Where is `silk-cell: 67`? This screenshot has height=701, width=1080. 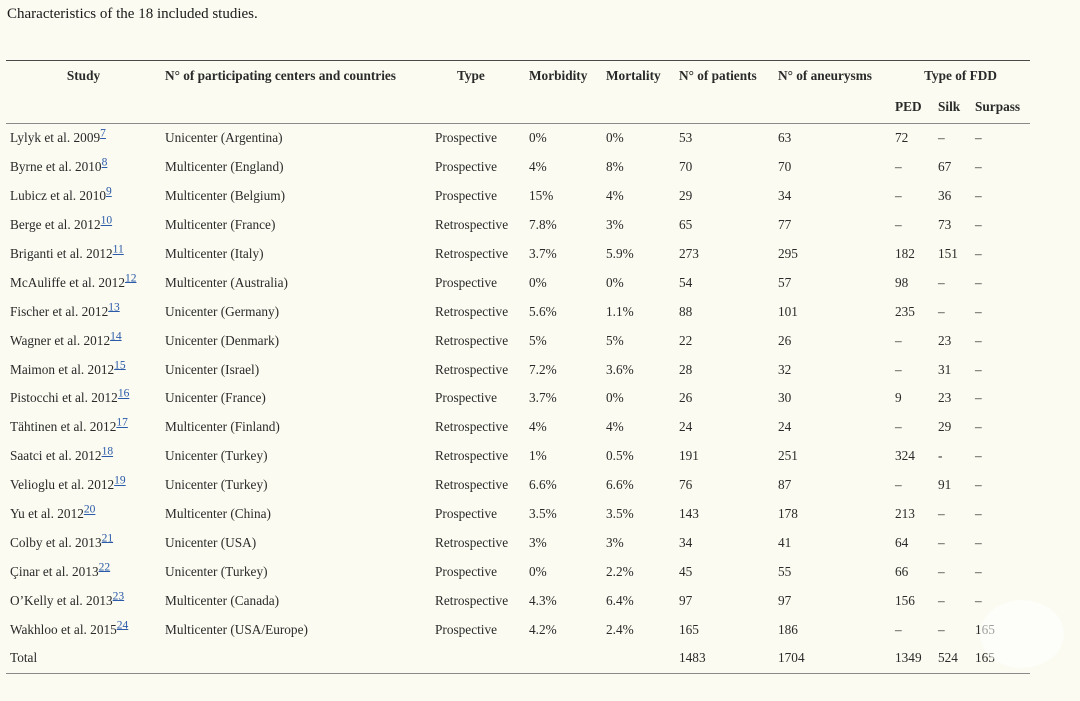 silk-cell: 67 is located at coordinates (945, 167).